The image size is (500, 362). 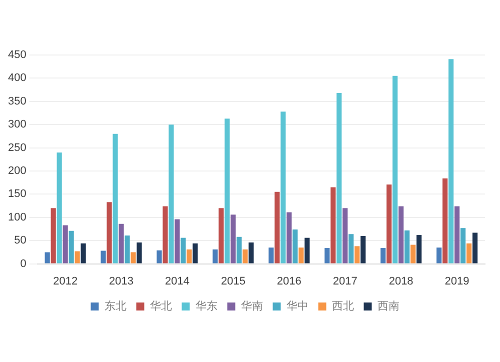 What do you see at coordinates (121, 281) in the screenshot?
I see `x-tick-label: 2013` at bounding box center [121, 281].